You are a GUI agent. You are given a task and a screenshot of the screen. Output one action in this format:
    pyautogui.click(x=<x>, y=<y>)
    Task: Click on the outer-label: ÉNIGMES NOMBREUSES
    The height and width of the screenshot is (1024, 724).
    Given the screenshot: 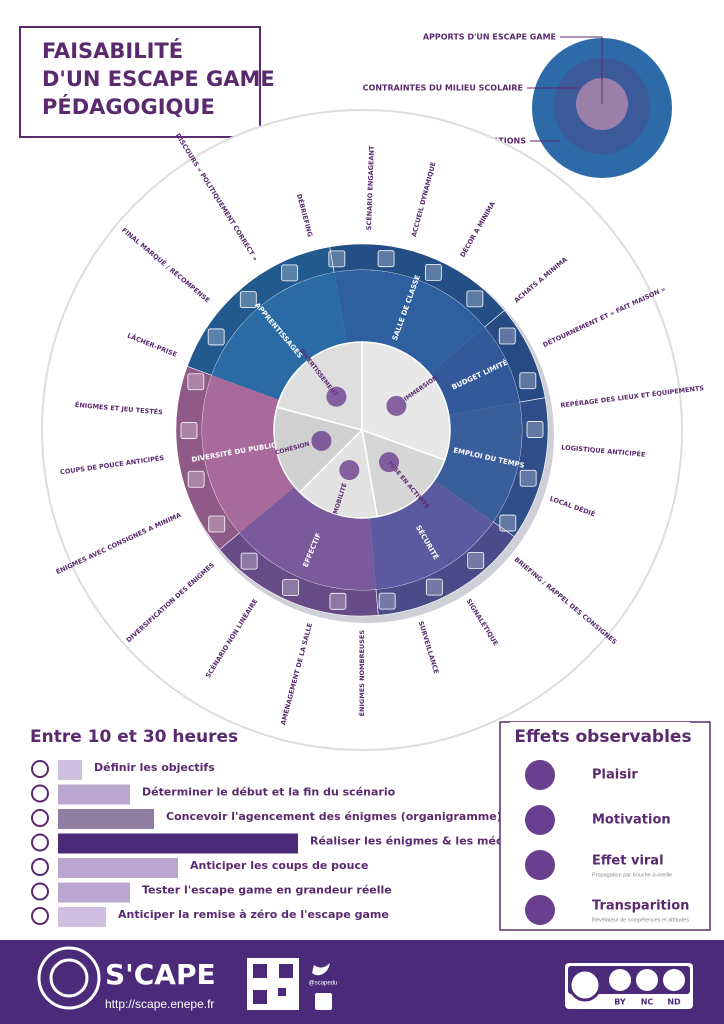 What is the action you would take?
    pyautogui.click(x=361, y=673)
    